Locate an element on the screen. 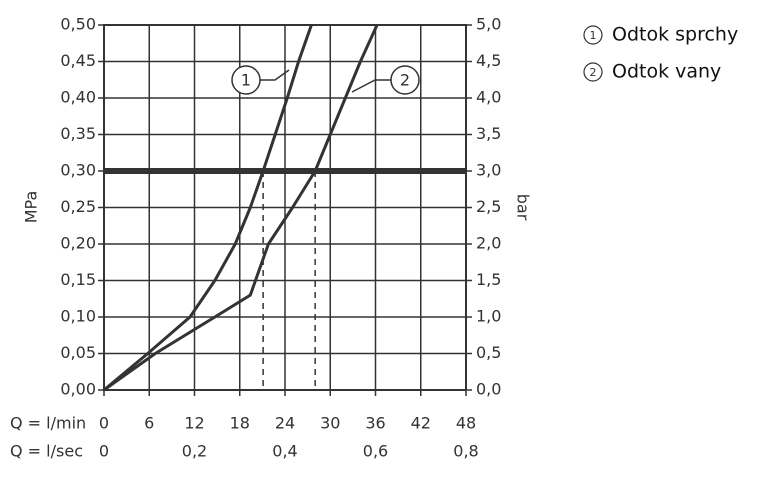 The height and width of the screenshot is (481, 780). x-tick-label: 18 is located at coordinates (240, 423).